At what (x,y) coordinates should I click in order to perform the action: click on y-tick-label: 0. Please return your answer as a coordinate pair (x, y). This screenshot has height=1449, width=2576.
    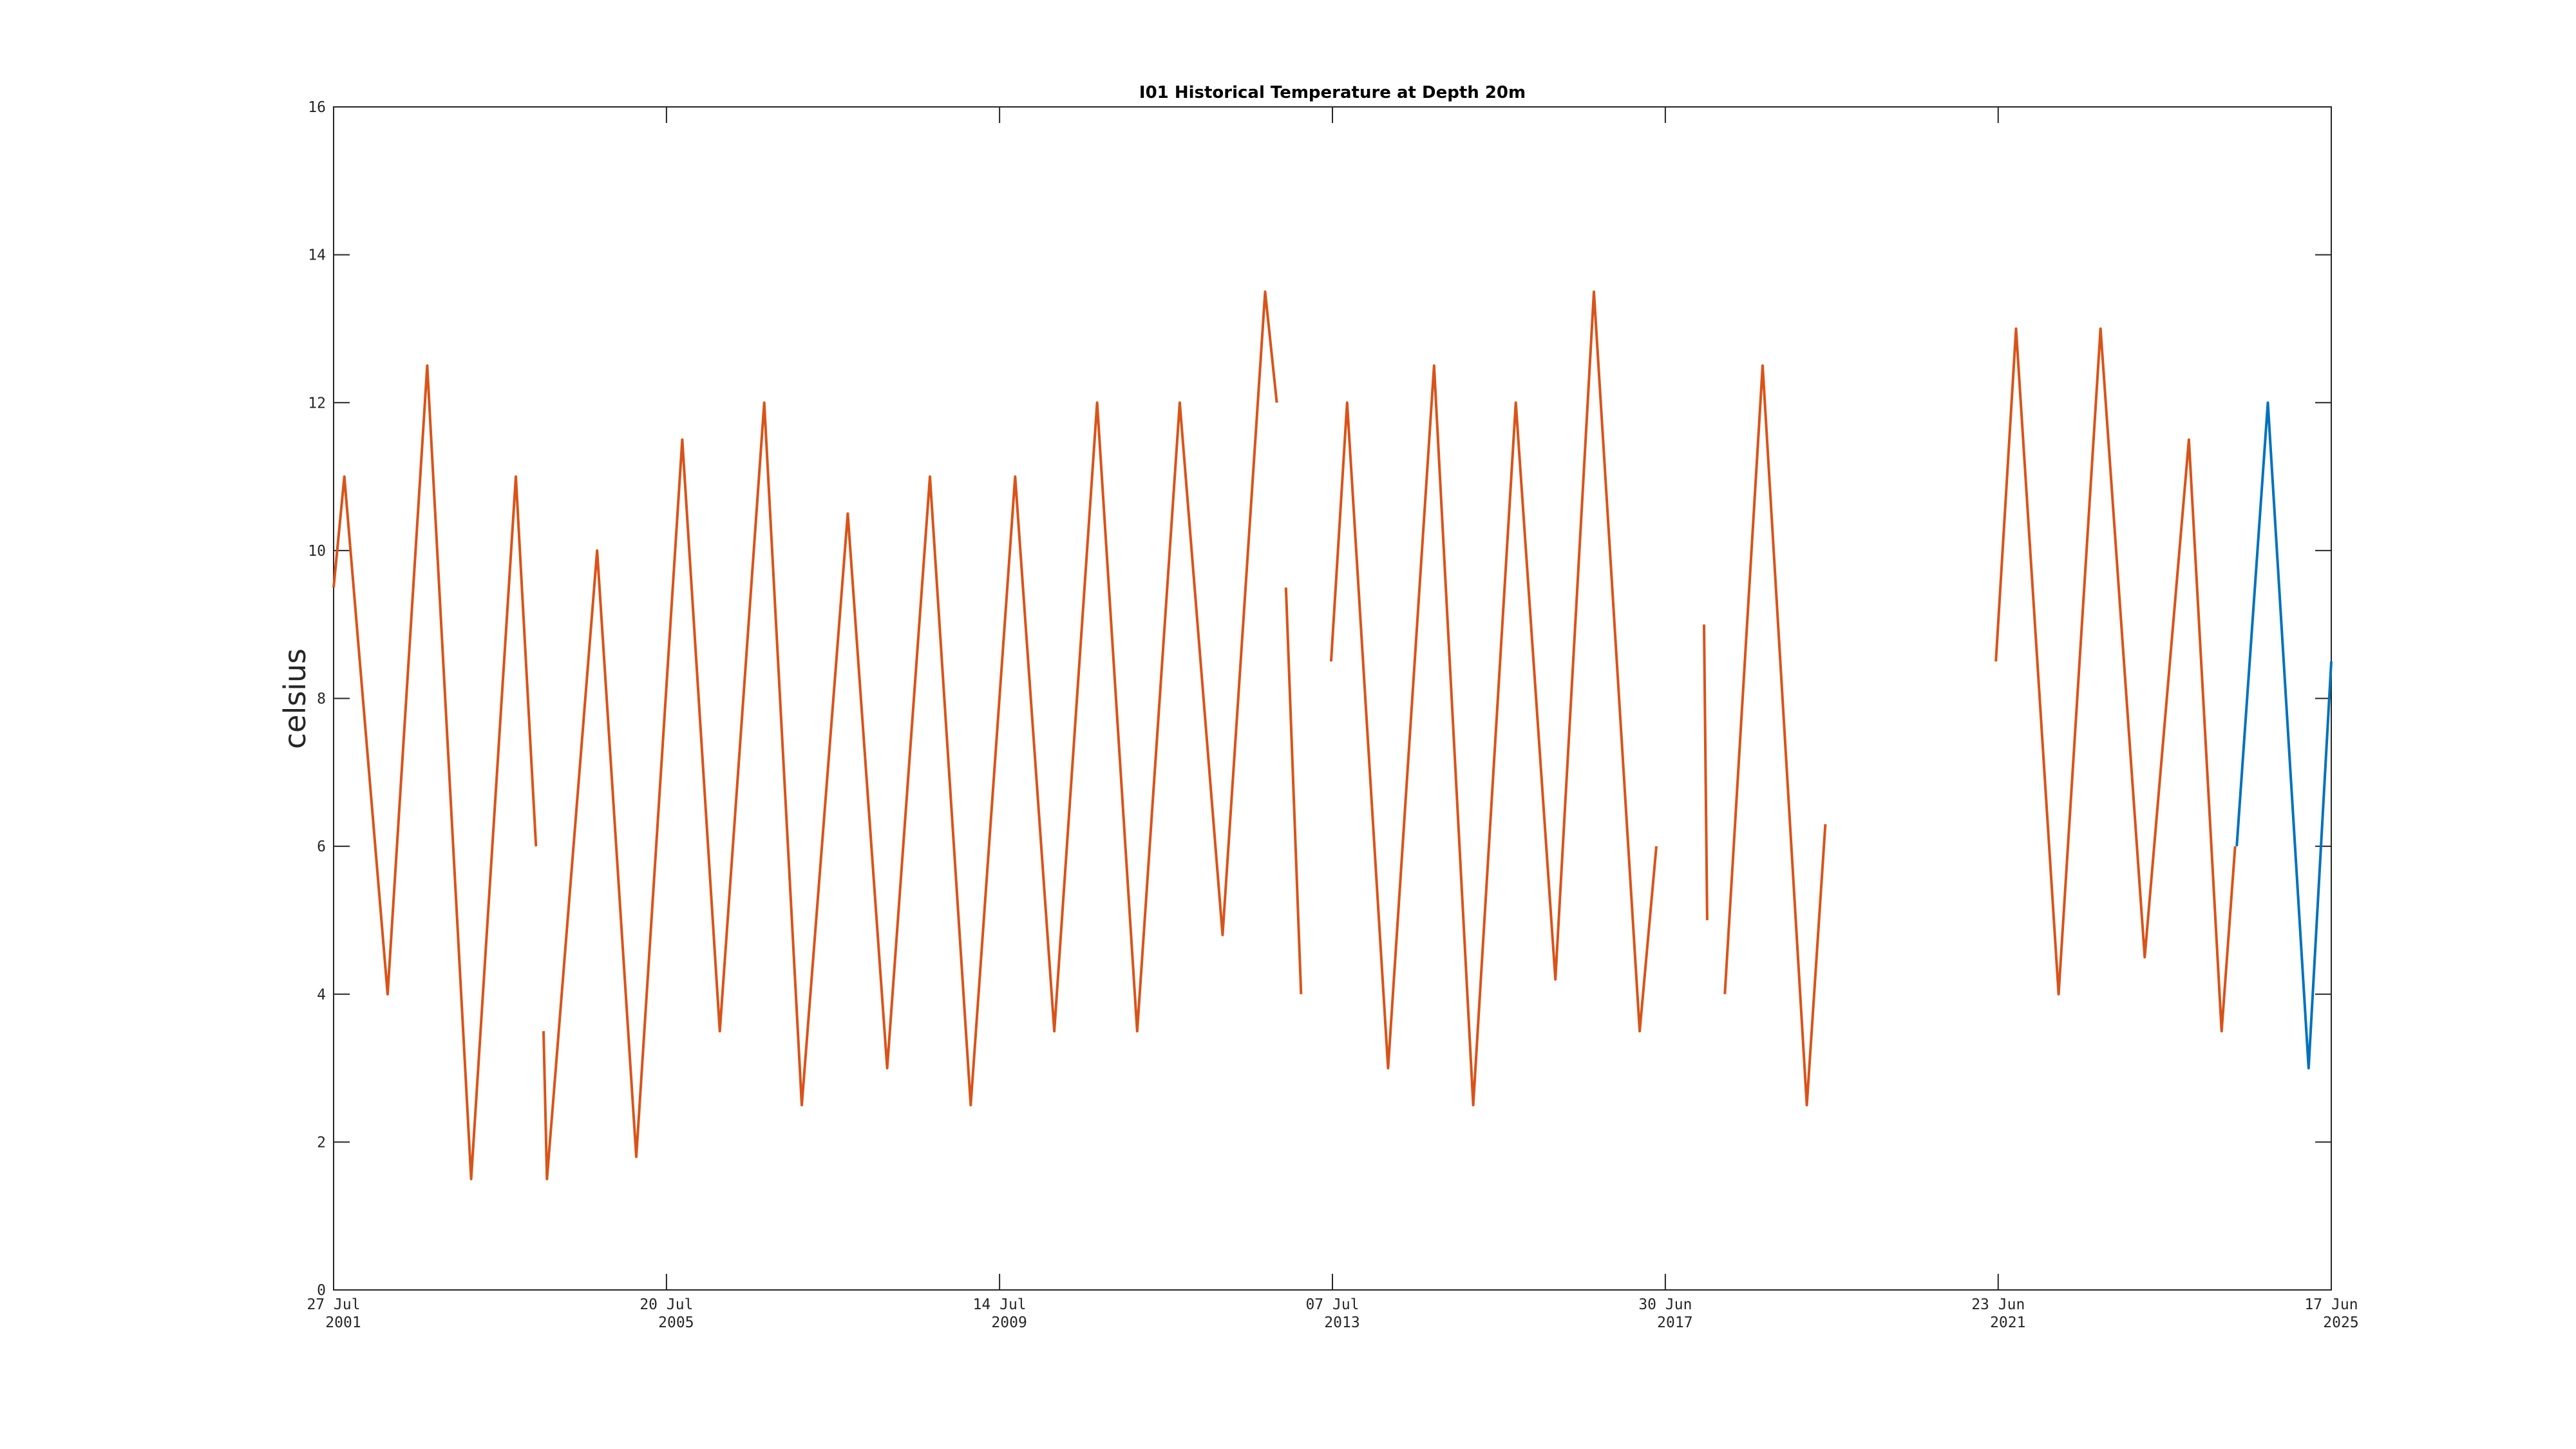
    Looking at the image, I should click on (321, 1290).